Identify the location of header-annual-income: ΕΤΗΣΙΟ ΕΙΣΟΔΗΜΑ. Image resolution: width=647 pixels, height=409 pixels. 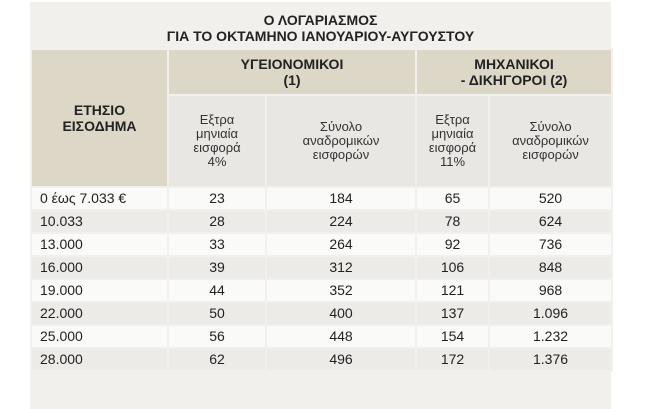
(99, 118).